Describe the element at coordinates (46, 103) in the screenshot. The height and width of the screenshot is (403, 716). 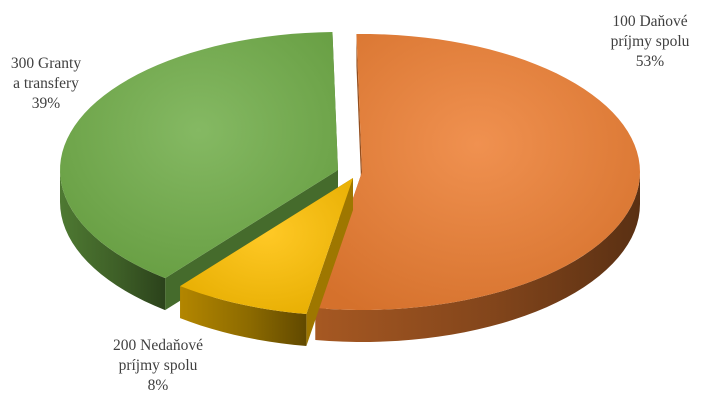
I see `data-label-3-line-3: 39%` at that location.